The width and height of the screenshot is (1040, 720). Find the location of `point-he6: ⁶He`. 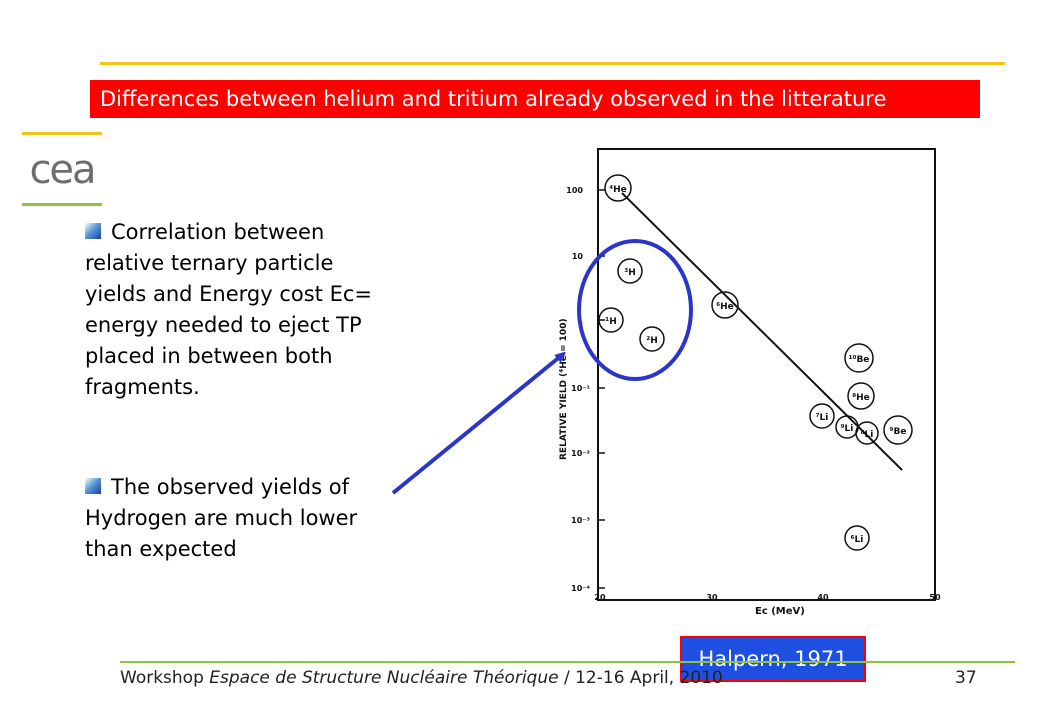

point-he6: ⁶He is located at coordinates (725, 305).